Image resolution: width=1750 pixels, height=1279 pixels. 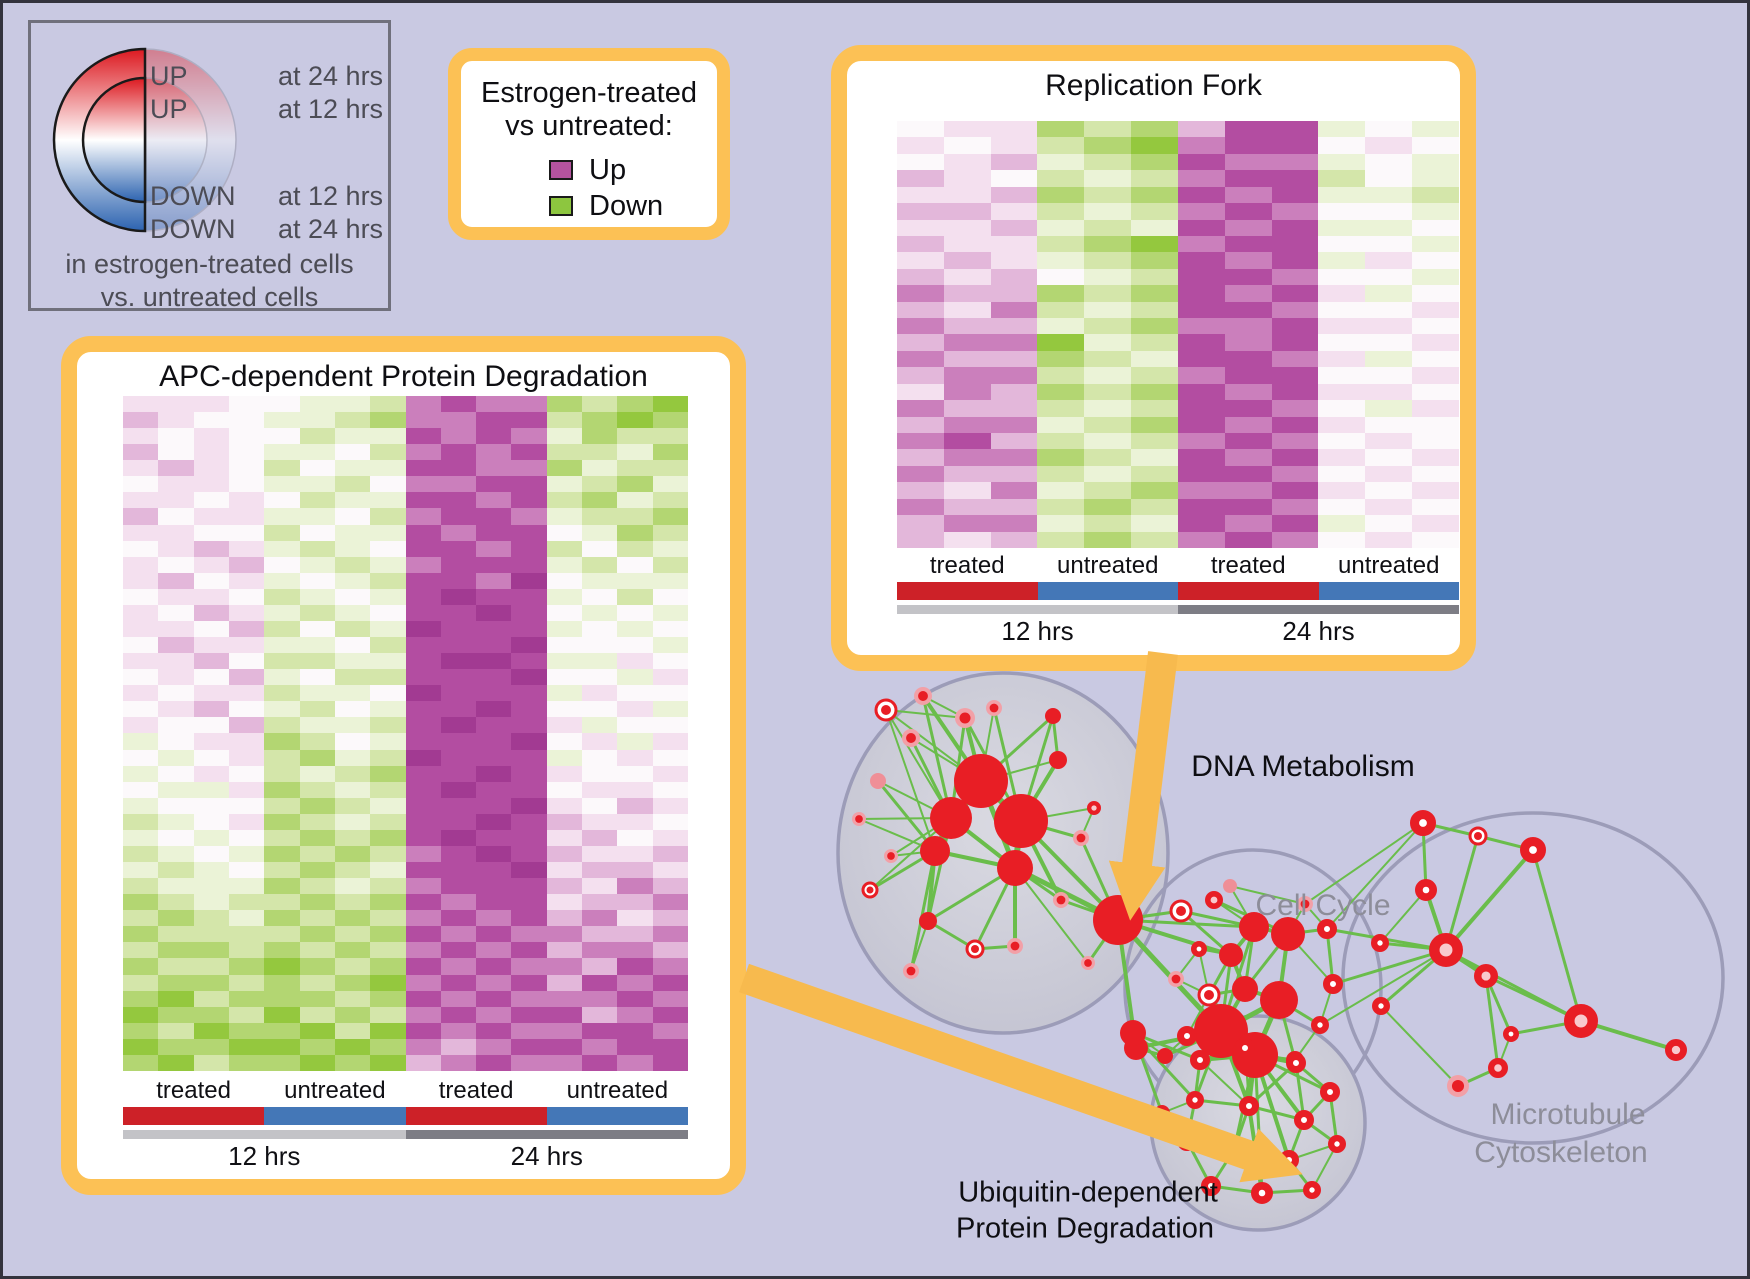 I want to click on group-label: untreated, so click(x=335, y=1090).